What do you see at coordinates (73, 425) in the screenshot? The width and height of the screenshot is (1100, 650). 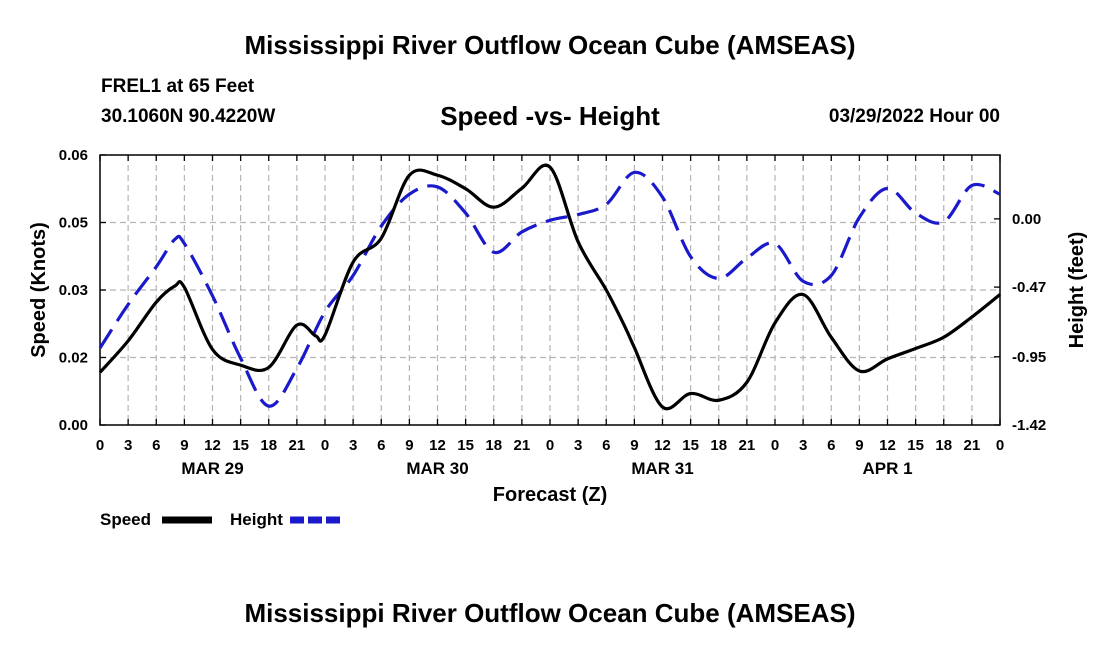 I see `y-tick-label: 0.00` at bounding box center [73, 425].